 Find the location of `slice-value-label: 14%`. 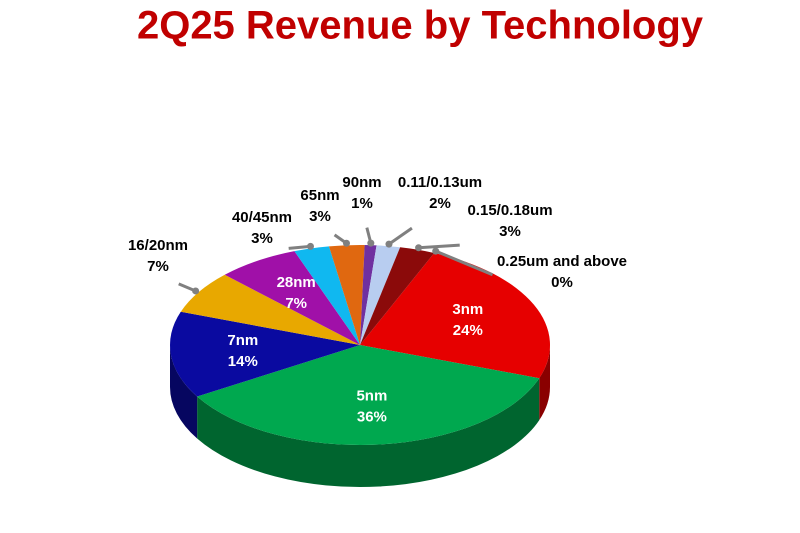

slice-value-label: 14% is located at coordinates (243, 361).